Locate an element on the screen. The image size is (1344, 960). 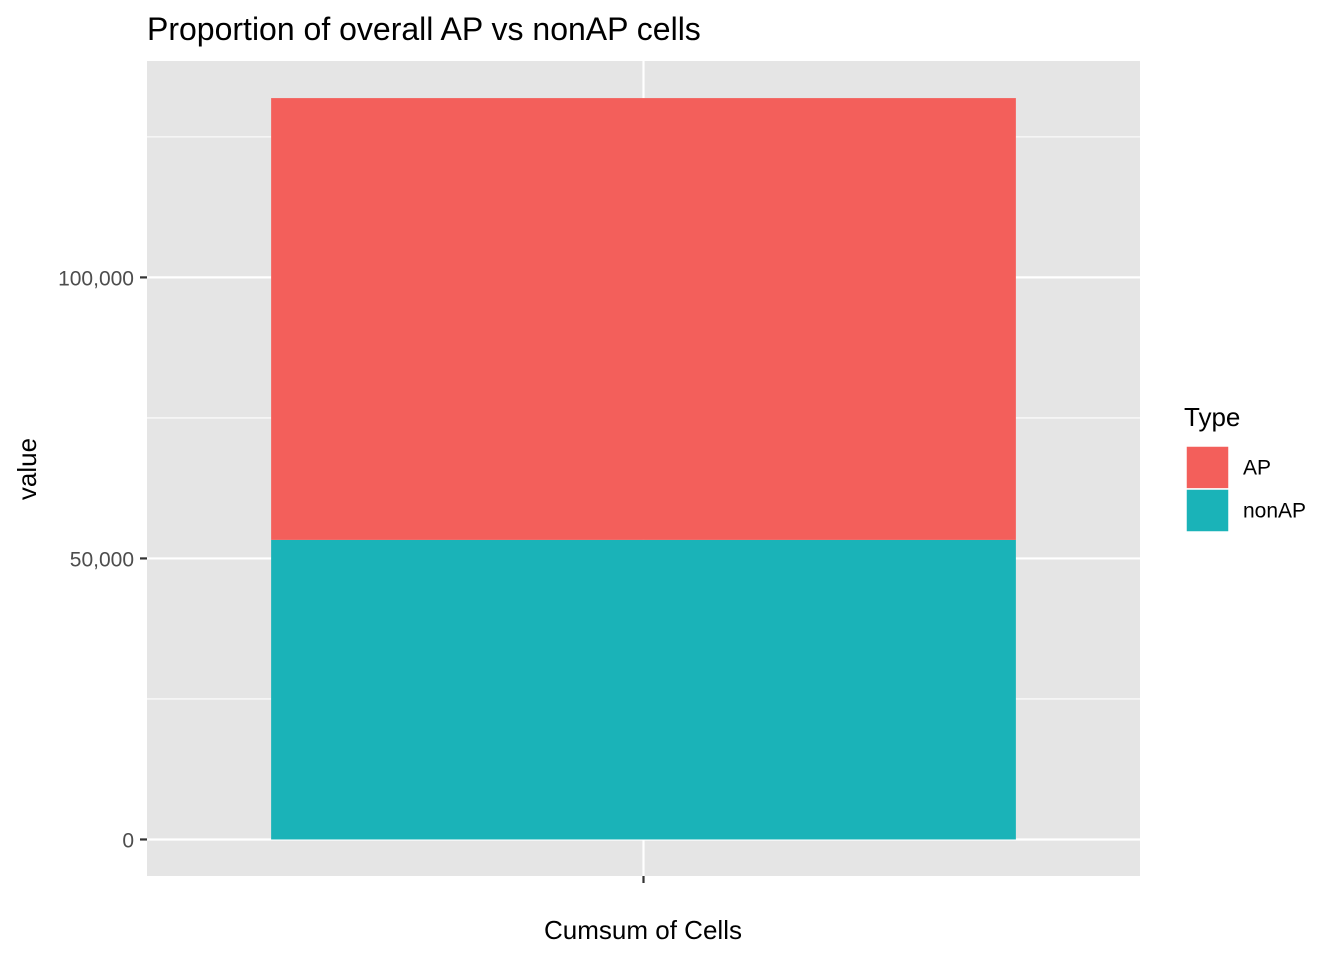
y-axis-title: value is located at coordinates (27, 469).